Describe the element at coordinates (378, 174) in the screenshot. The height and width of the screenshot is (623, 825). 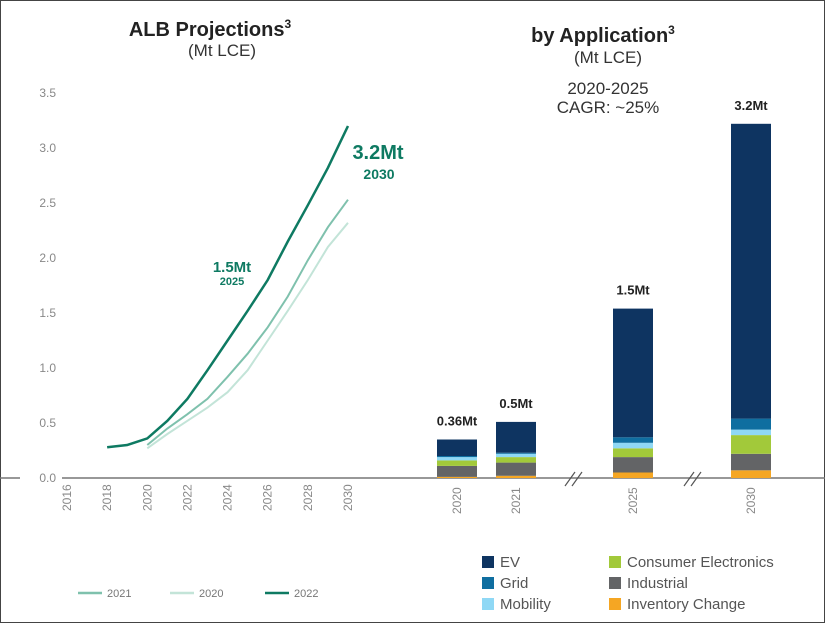
I see `annotation-2030-year: 2030` at that location.